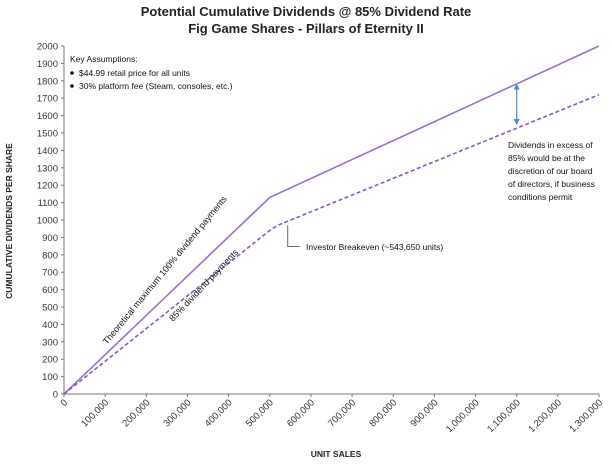  What do you see at coordinates (47, 151) in the screenshot?
I see `y-tick-label: 1400` at bounding box center [47, 151].